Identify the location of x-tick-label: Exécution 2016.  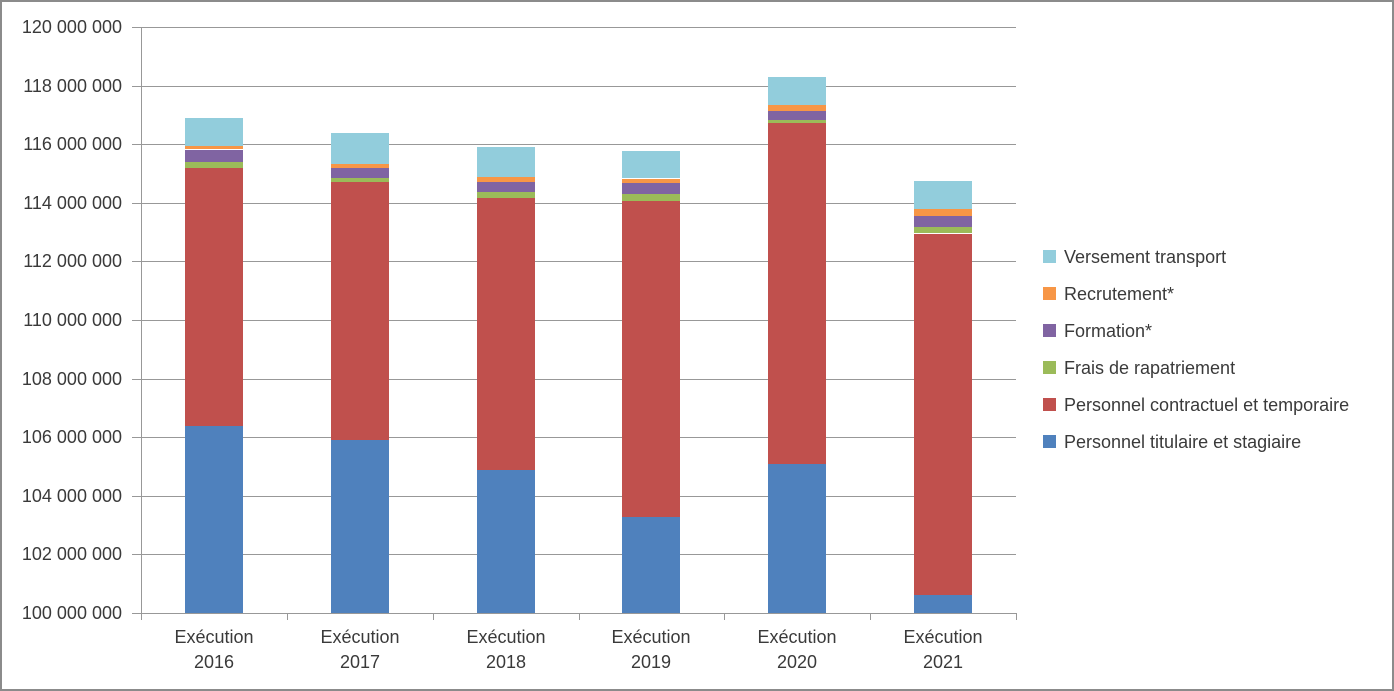
(214, 650).